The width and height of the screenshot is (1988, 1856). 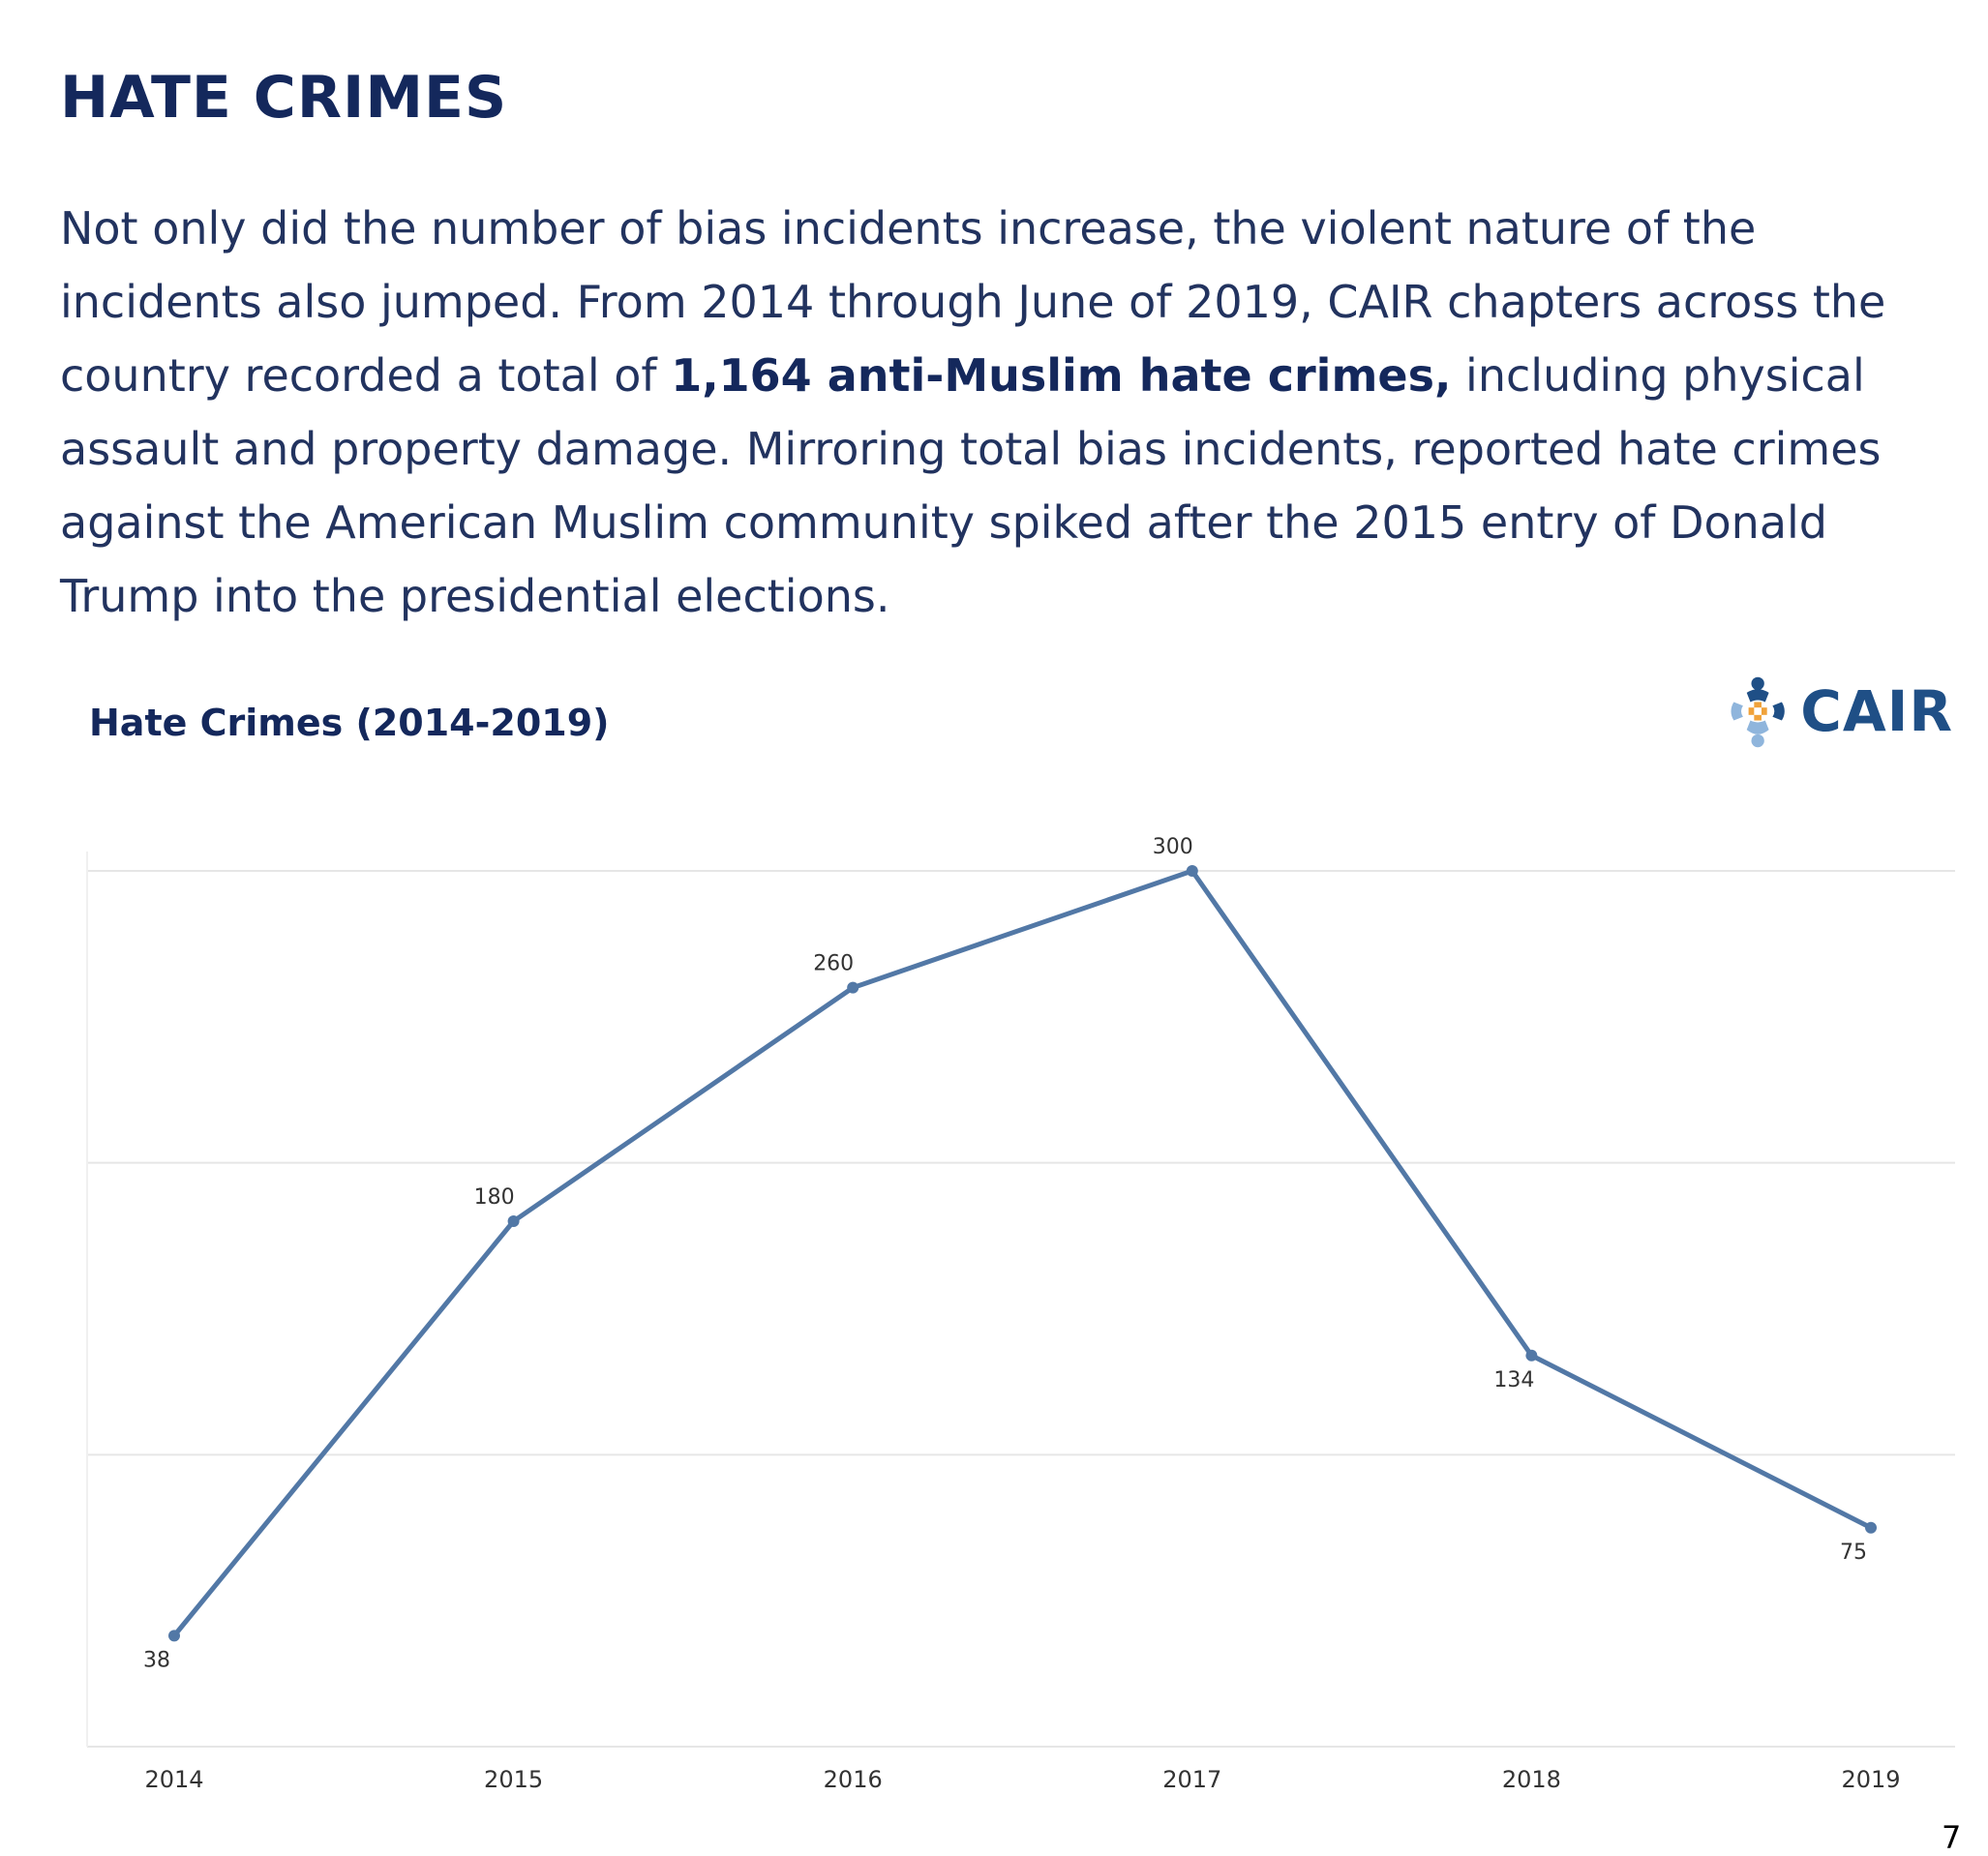 I want to click on x-tick-2017: 2017, so click(x=1191, y=1780).